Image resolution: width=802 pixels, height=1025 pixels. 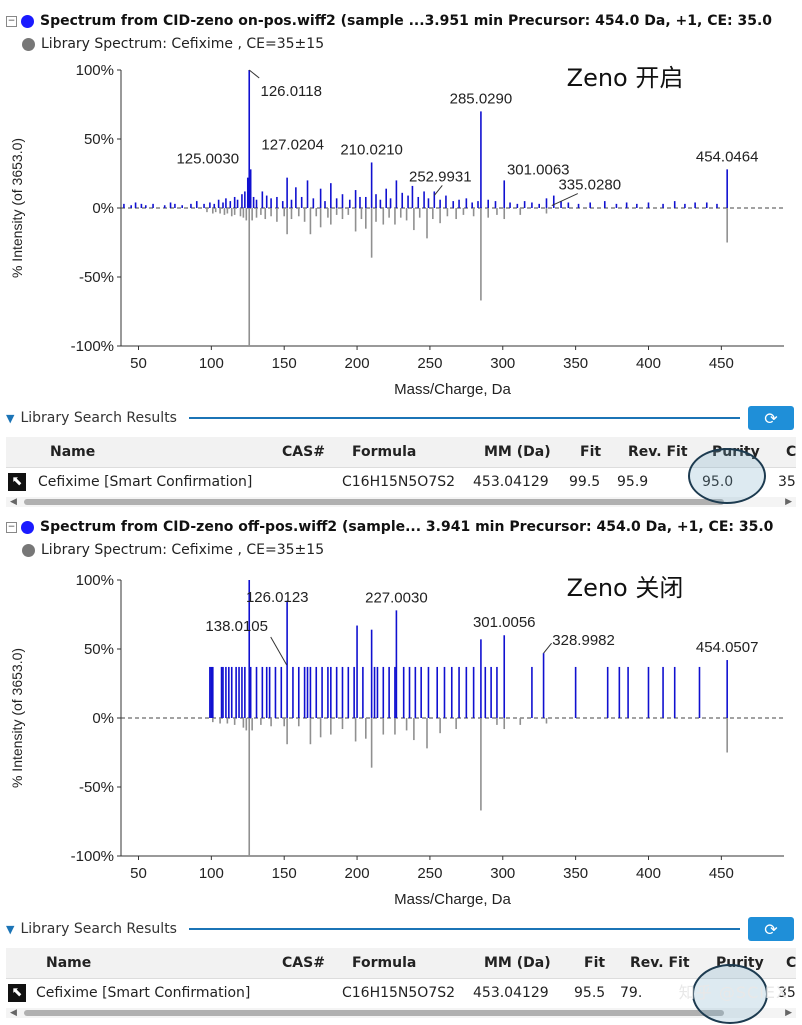 I want to click on cell-fit: 99.5, so click(x=585, y=482).